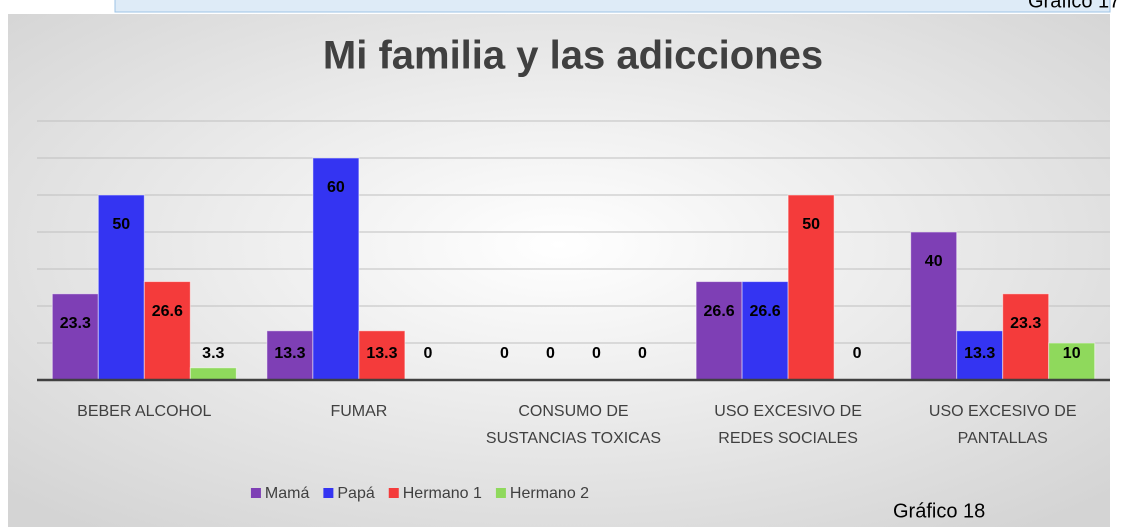 This screenshot has width=1125, height=527. What do you see at coordinates (144, 411) in the screenshot?
I see `x-tick-label: BEBER ALCOHOL` at bounding box center [144, 411].